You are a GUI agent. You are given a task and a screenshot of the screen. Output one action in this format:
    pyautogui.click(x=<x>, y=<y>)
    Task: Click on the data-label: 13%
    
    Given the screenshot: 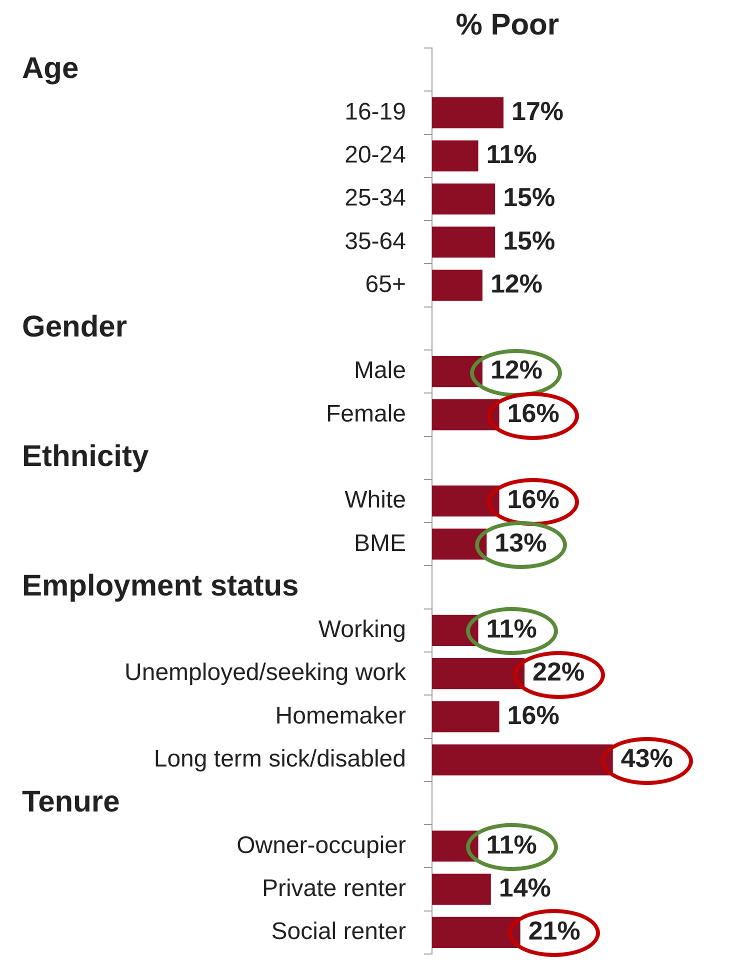 What is the action you would take?
    pyautogui.click(x=520, y=542)
    